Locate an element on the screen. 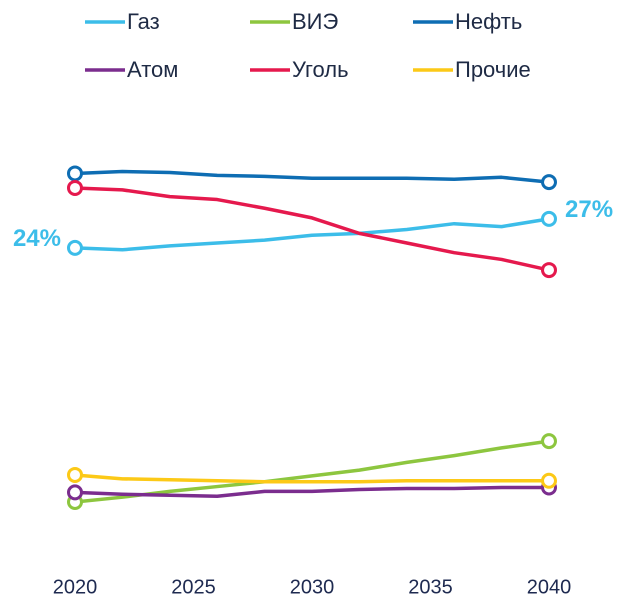  x-tick-label: 2040 is located at coordinates (549, 587).